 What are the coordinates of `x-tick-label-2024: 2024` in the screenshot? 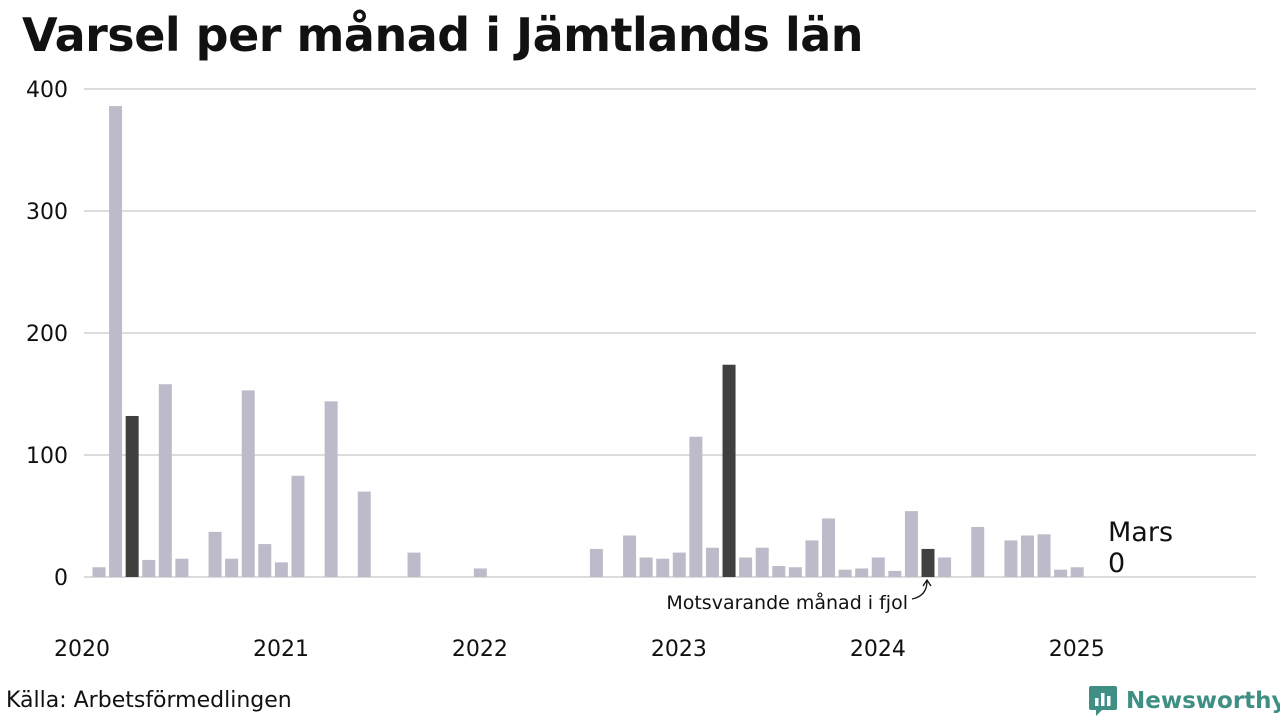 It's located at (878, 649).